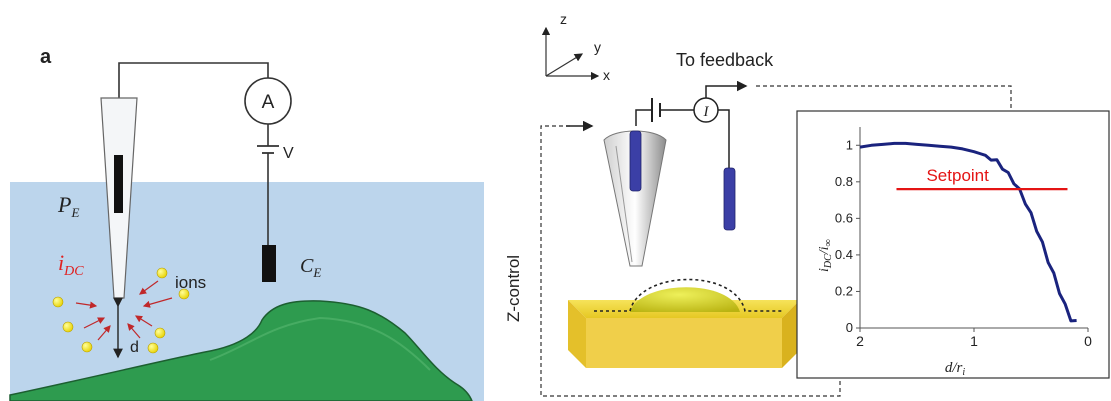 The width and height of the screenshot is (1111, 401). I want to click on feedback-label: To feedback, so click(725, 60).